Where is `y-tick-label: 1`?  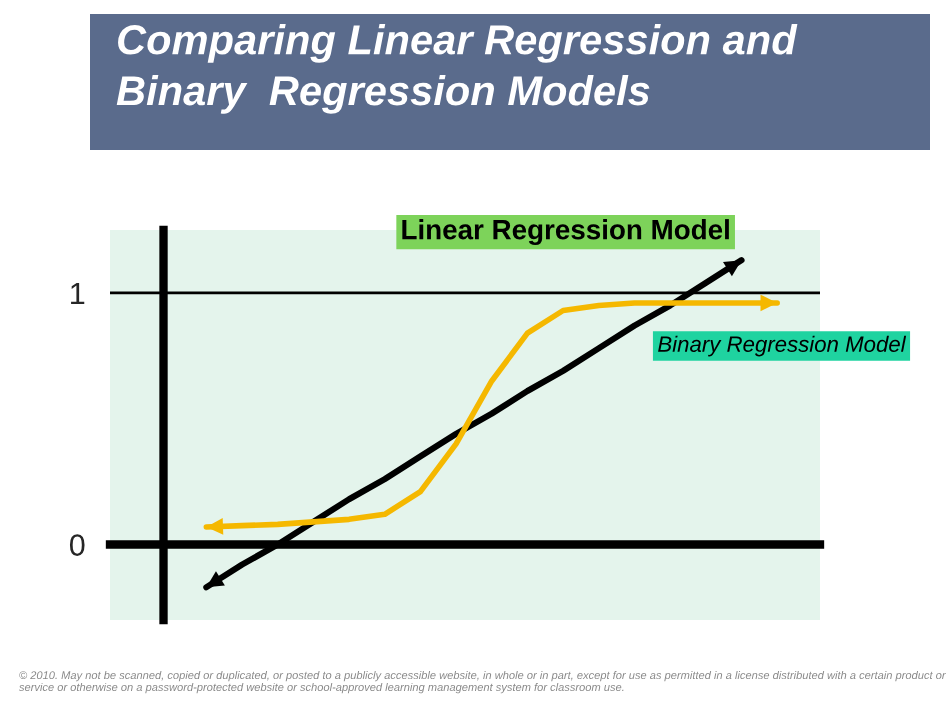
y-tick-label: 1 is located at coordinates (78, 293).